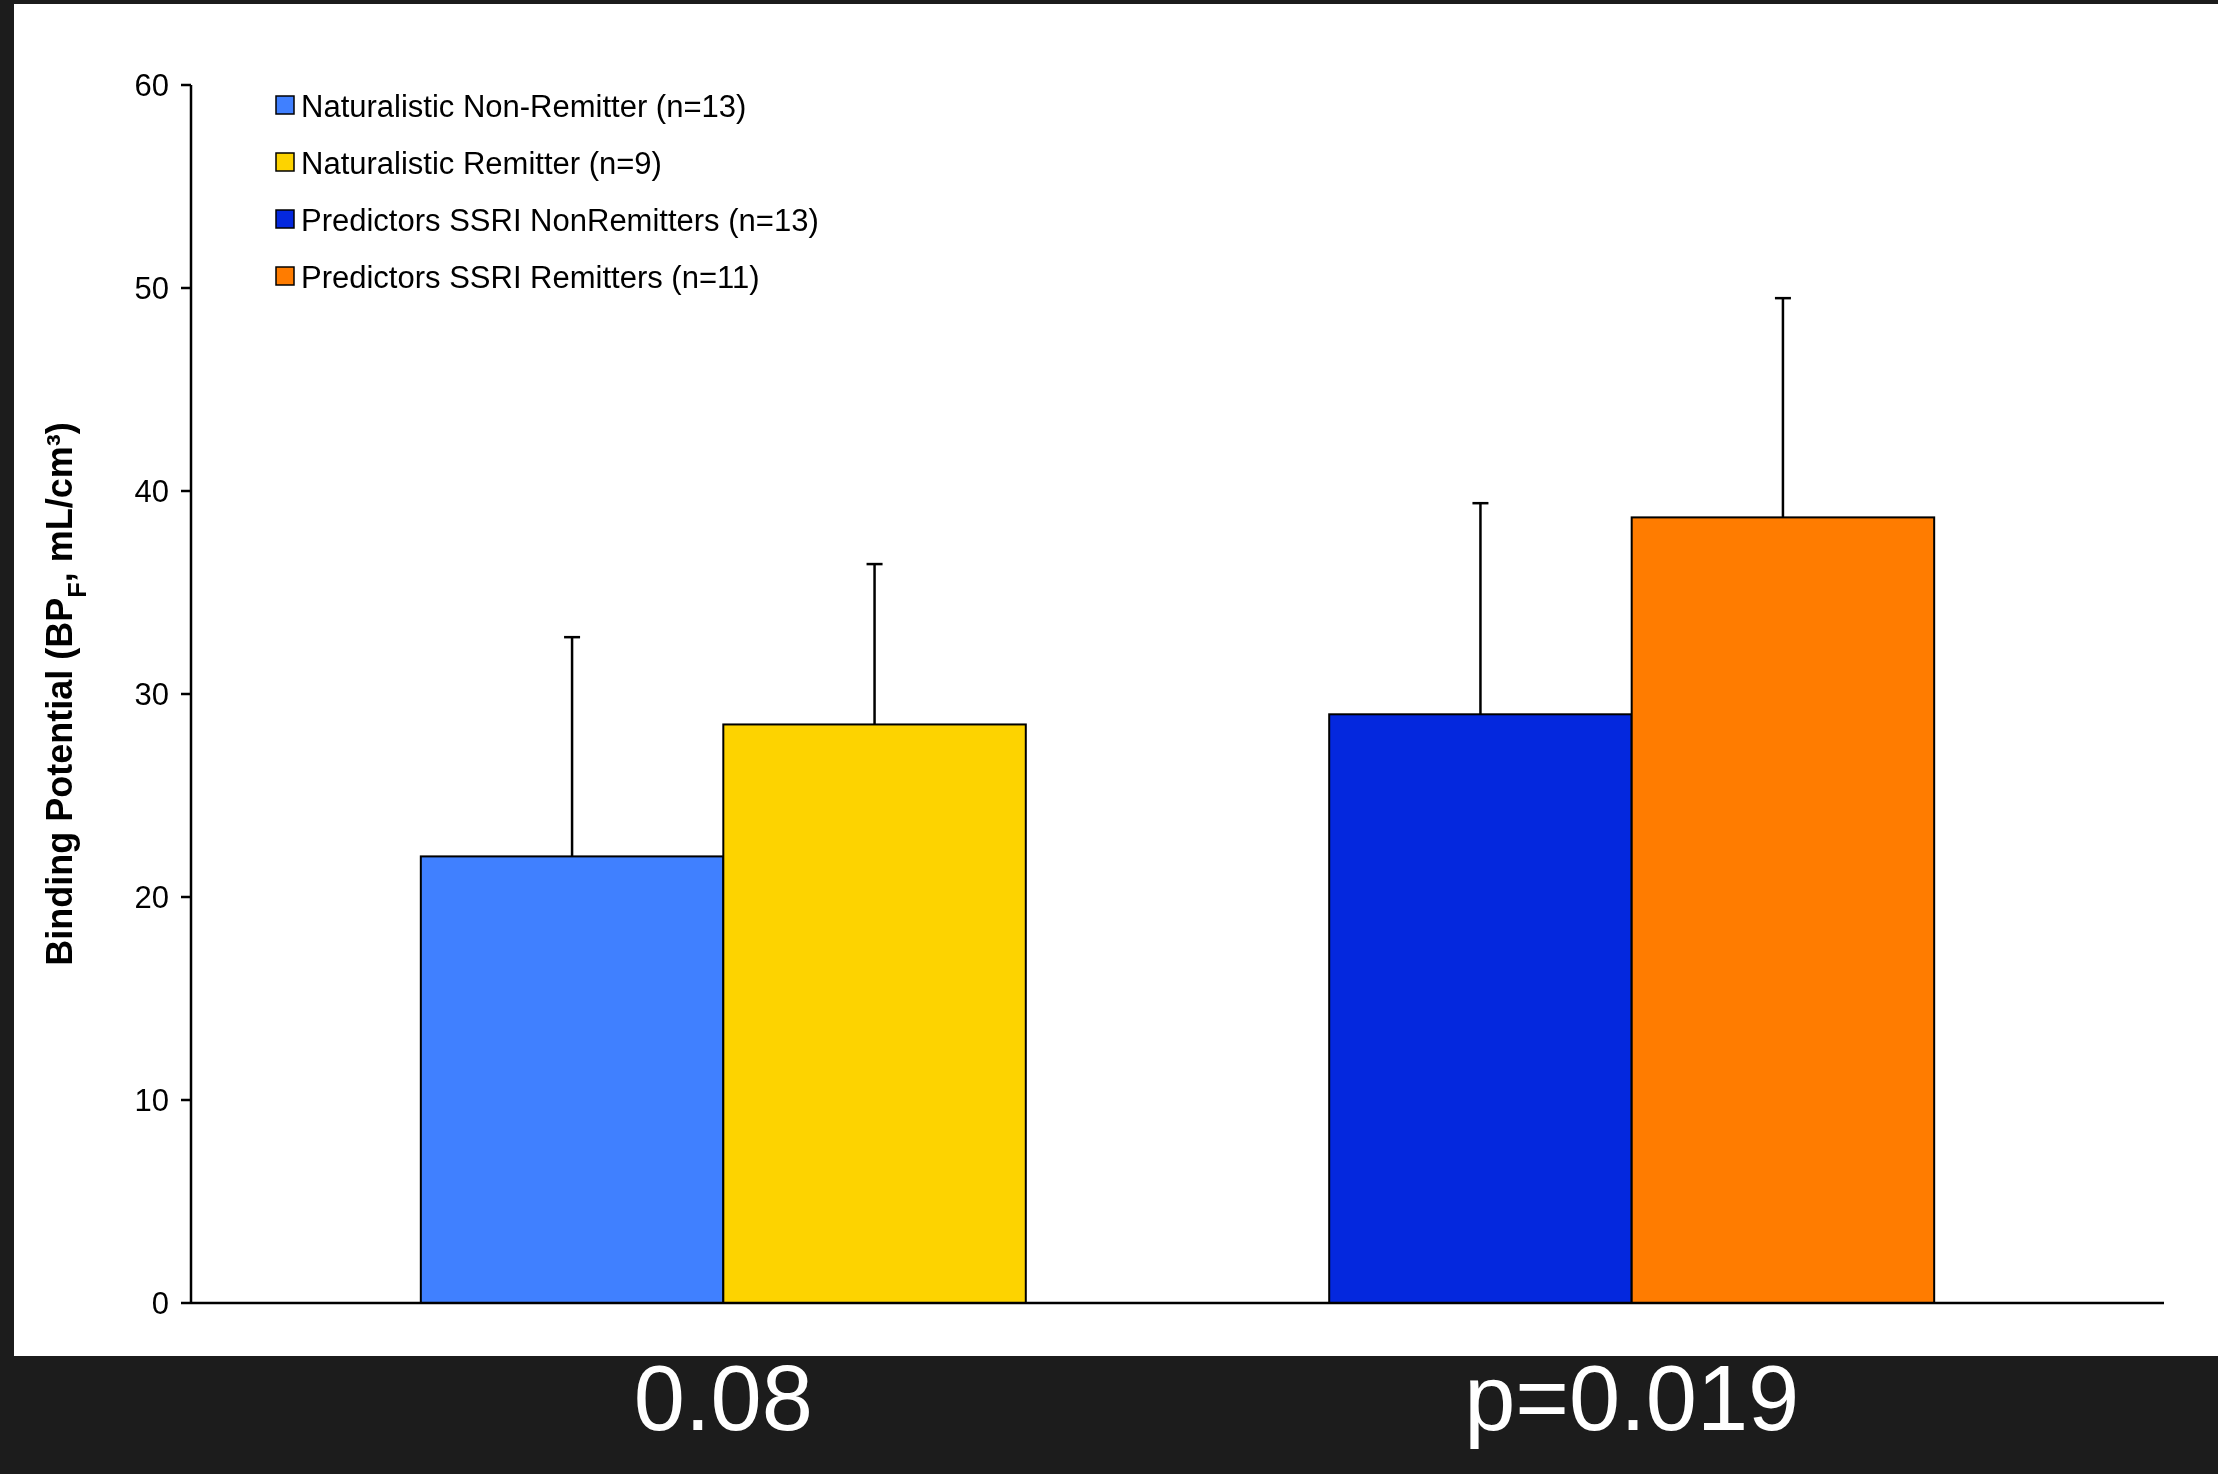 Image resolution: width=2218 pixels, height=1474 pixels. What do you see at coordinates (151, 85) in the screenshot?
I see `y-tick-label: 60` at bounding box center [151, 85].